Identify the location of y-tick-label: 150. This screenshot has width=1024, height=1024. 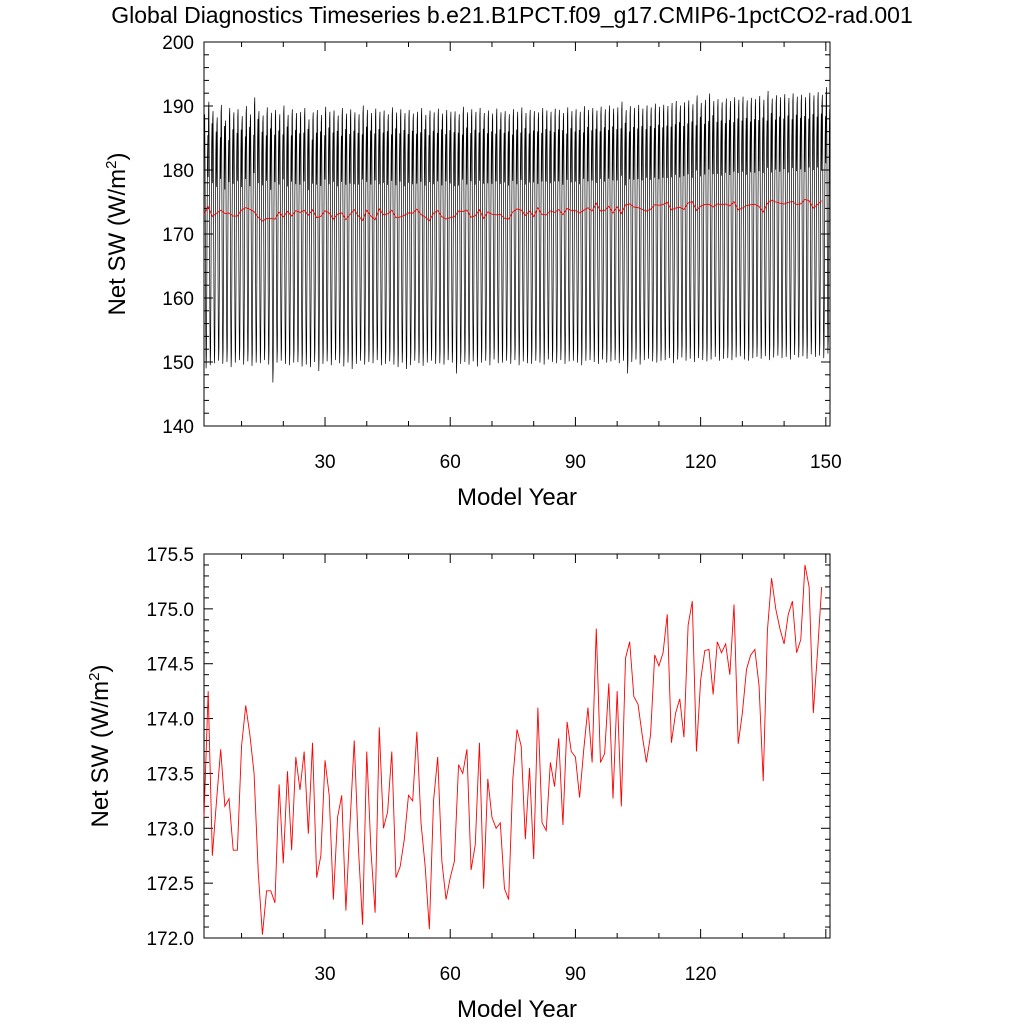
(178, 363).